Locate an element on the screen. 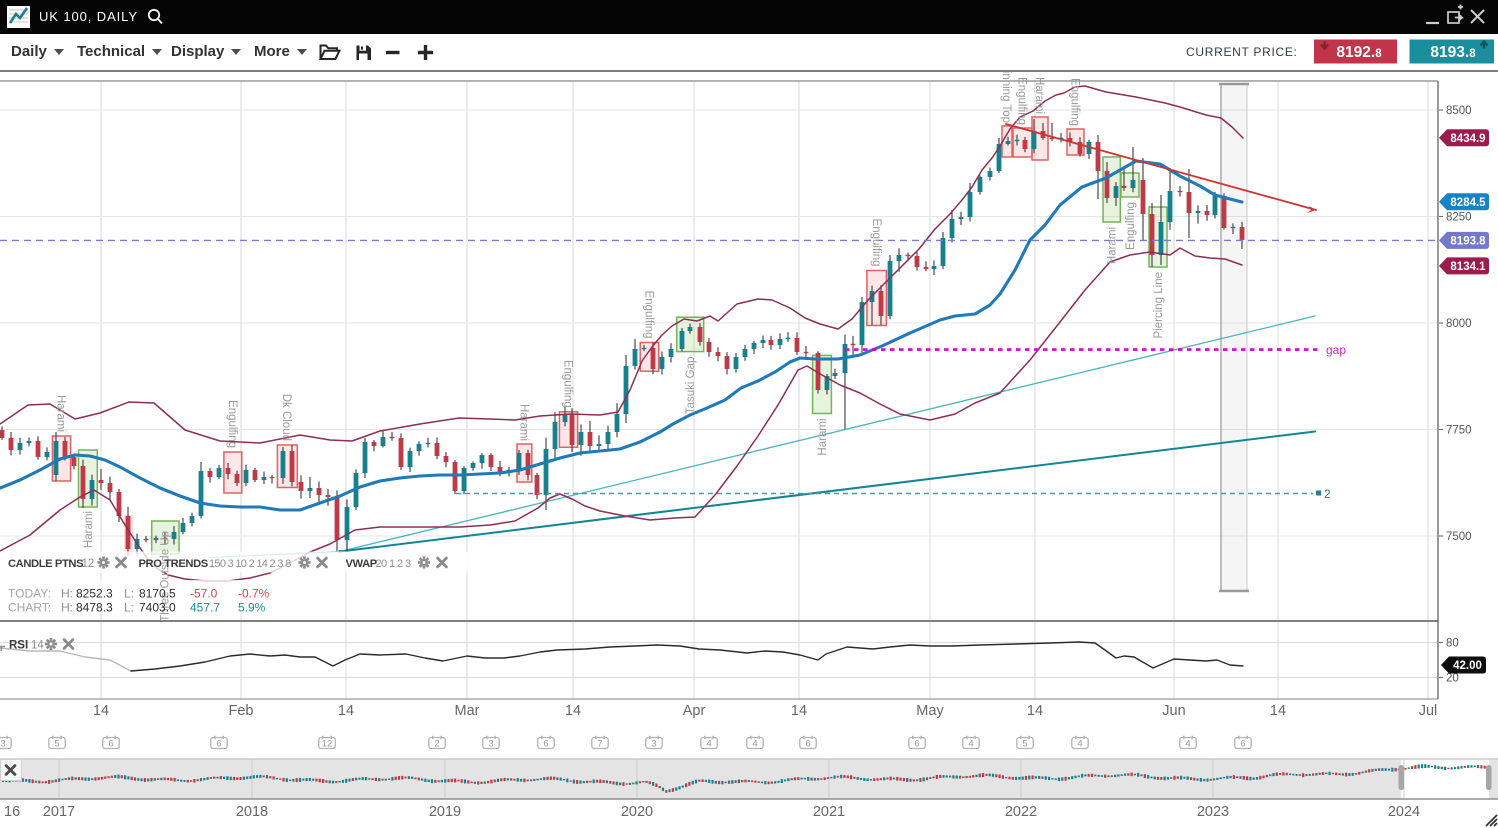 This screenshot has width=1498, height=828. svg-text: 80 is located at coordinates (1452, 644).